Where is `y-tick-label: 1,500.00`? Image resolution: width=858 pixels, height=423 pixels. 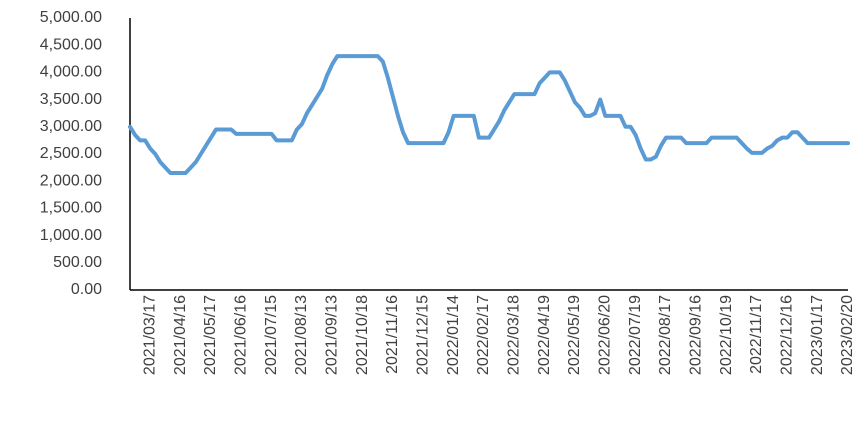 y-tick-label: 1,500.00 is located at coordinates (71, 208).